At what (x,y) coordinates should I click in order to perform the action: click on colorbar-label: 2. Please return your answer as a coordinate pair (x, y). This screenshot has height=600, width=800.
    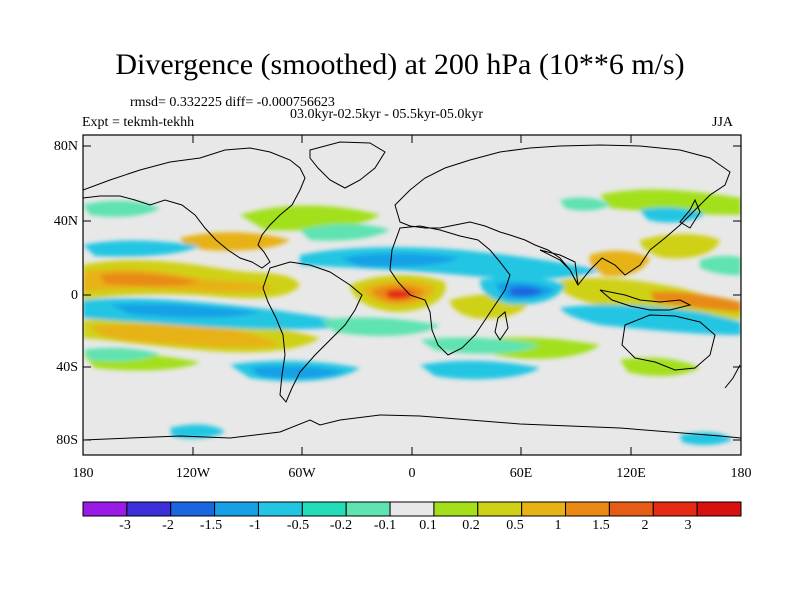
    Looking at the image, I should click on (645, 525).